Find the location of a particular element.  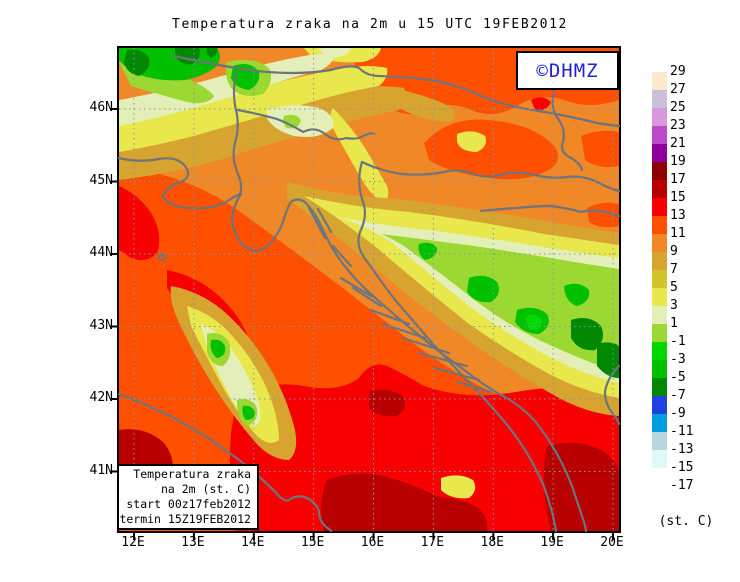

colorbar-tick-label: -13 is located at coordinates (682, 449).